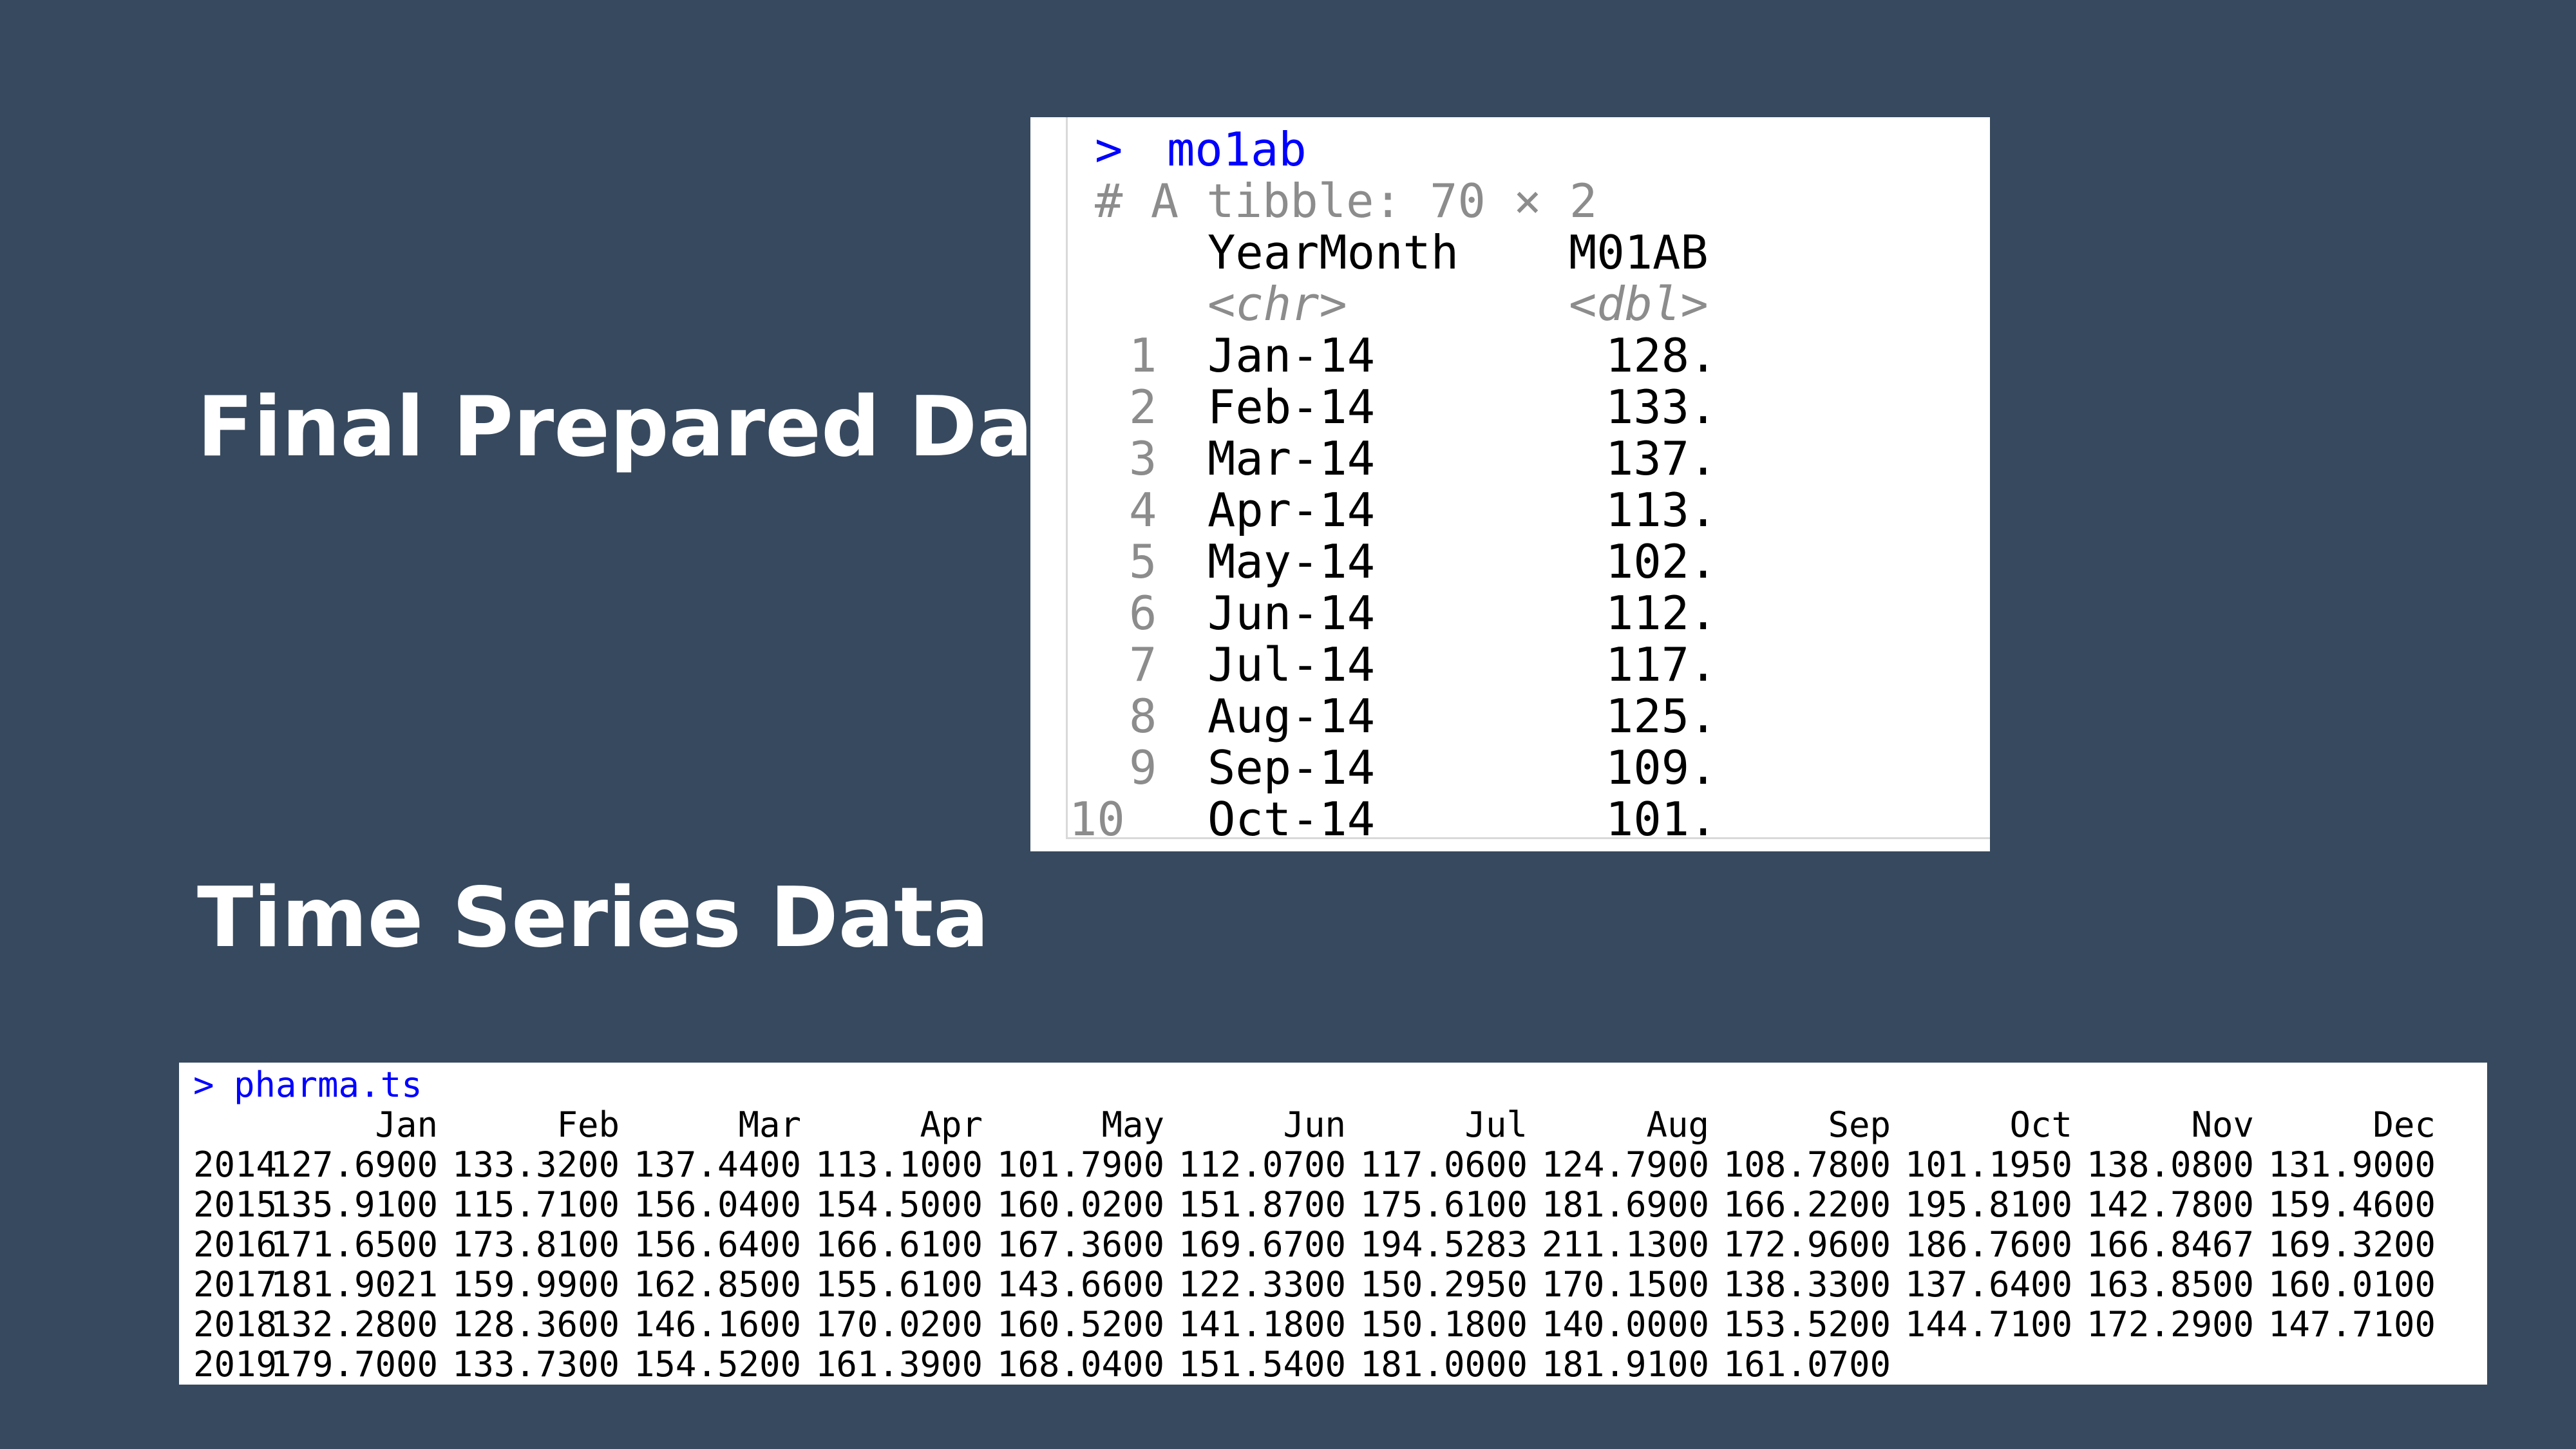 This screenshot has height=1449, width=2576. Describe the element at coordinates (1109, 149) in the screenshot. I see `console-prompt: >` at that location.